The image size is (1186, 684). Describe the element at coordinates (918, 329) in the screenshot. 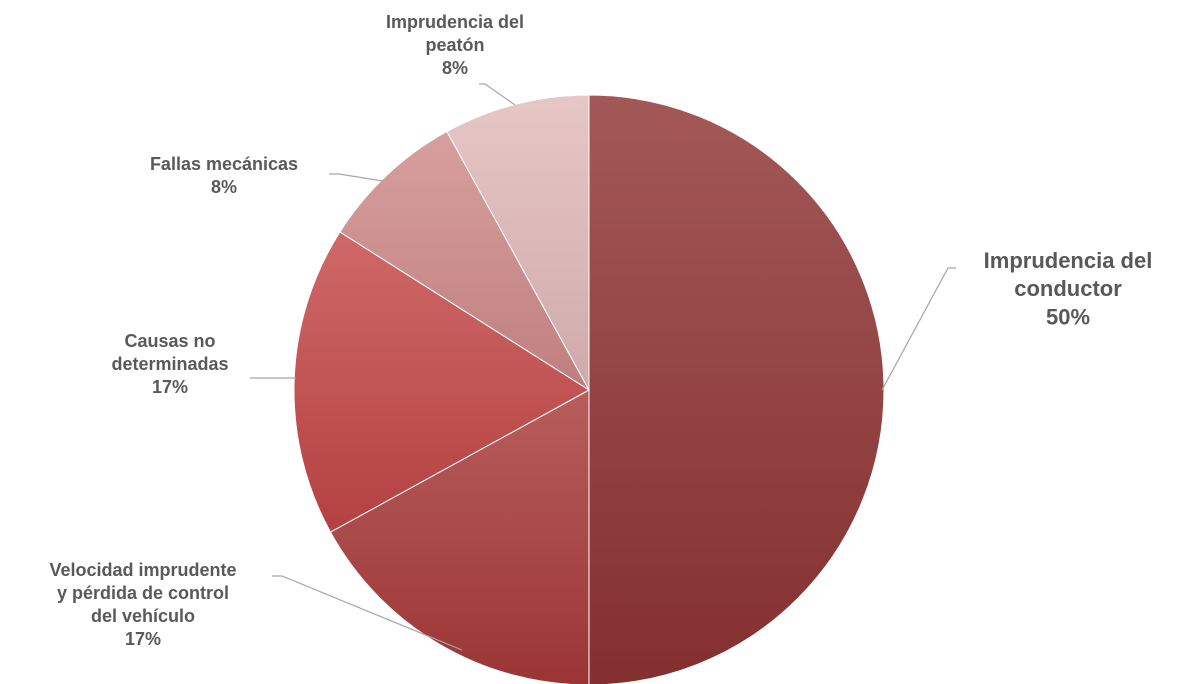

I see `leader-line-imprudencia-del-conductor` at that location.